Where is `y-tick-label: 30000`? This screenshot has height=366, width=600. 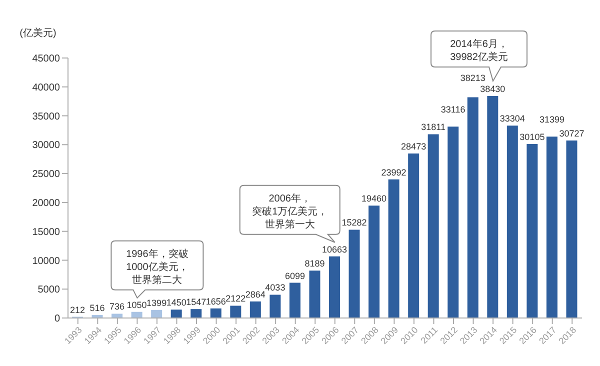
y-tick-label: 30000 is located at coordinates (46, 146).